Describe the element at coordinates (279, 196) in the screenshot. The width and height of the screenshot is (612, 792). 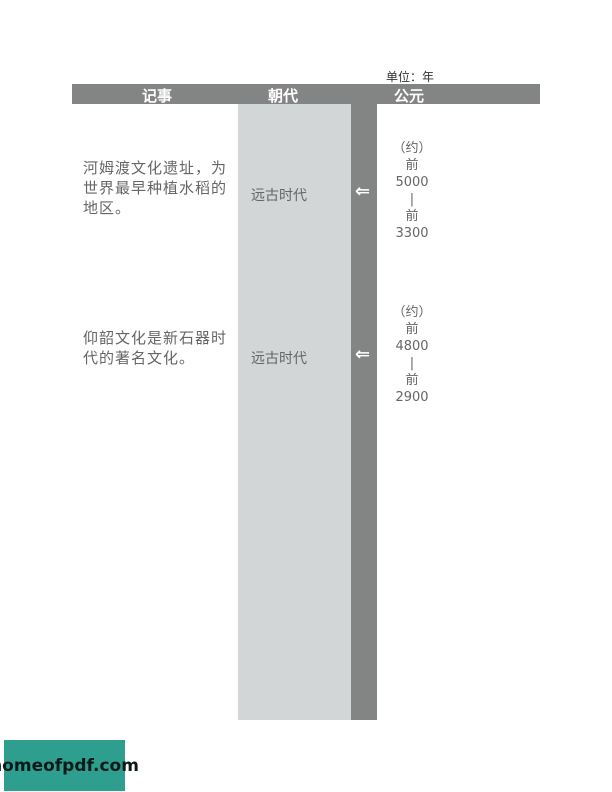
I see `dynasty-label-1: 远古时代` at that location.